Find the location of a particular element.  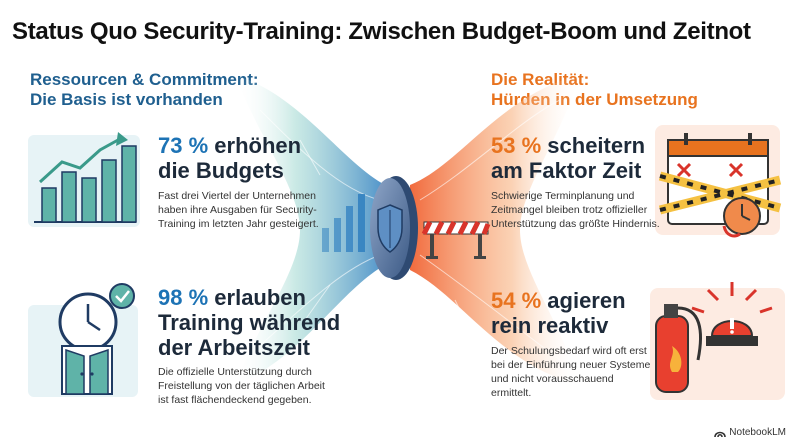

stat-headline-rest: erhöhen is located at coordinates (258, 145).